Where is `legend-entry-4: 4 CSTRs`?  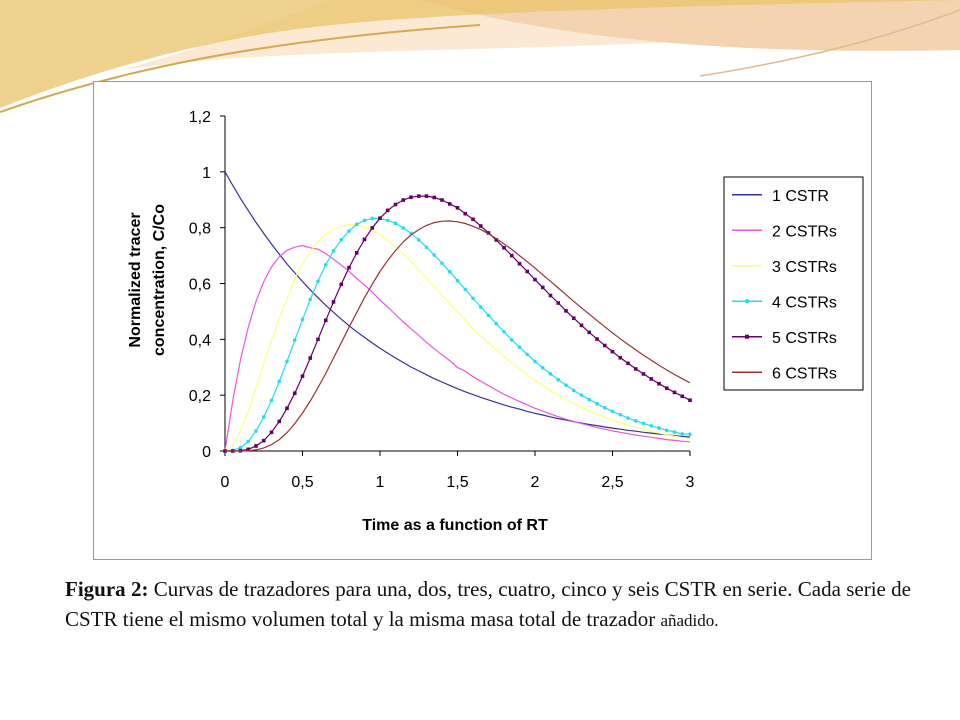
legend-entry-4: 4 CSTRs is located at coordinates (784, 302).